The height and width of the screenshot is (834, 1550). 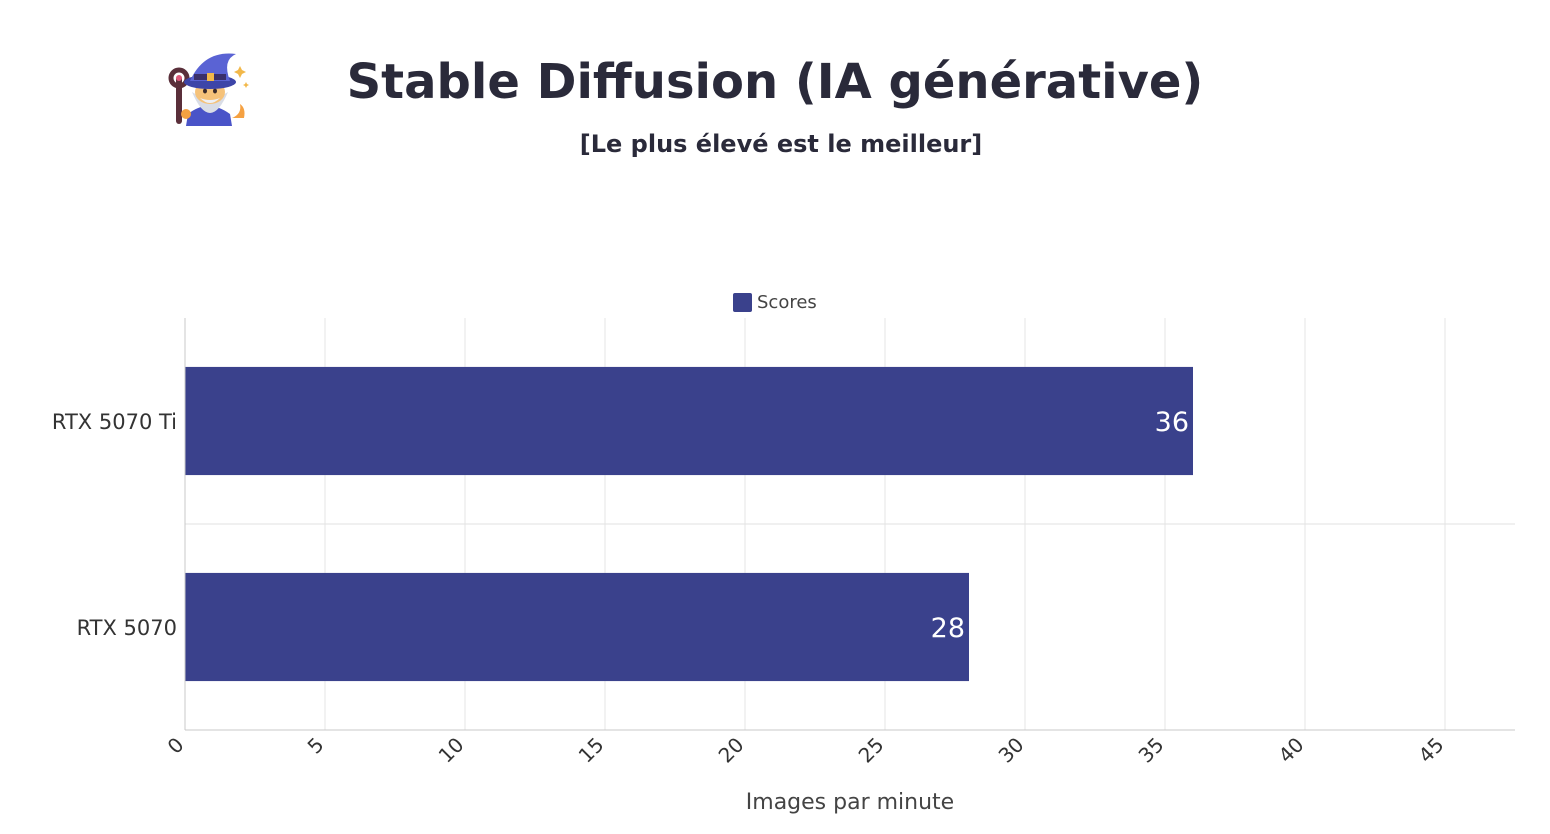 I want to click on chart-title: Stable Diffusion (IA générative), so click(x=775, y=82).